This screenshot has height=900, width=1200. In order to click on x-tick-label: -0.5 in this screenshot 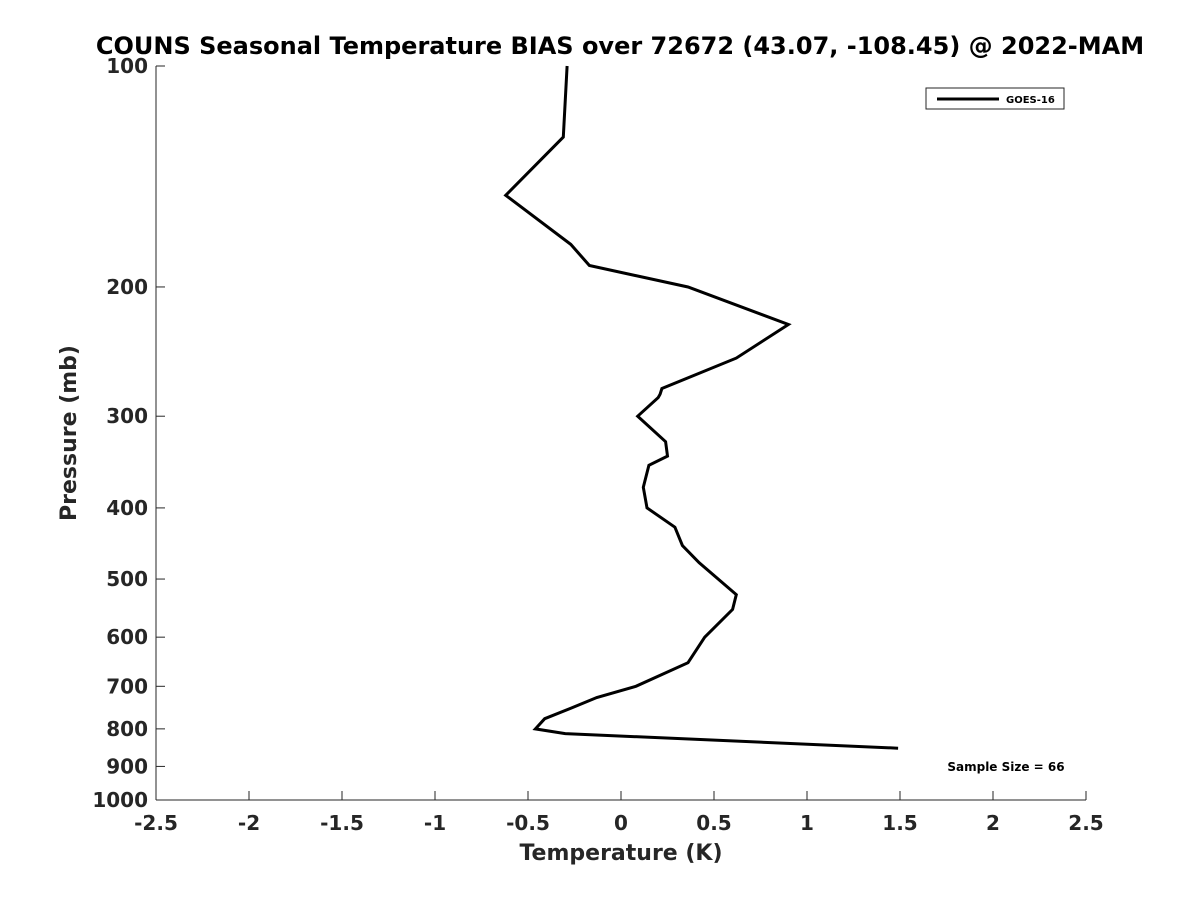, I will do `click(528, 823)`.